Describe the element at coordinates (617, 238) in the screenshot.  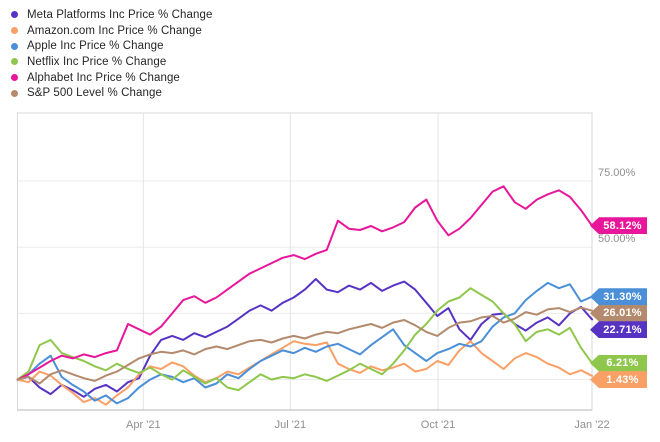
I see `y-axis-label-50: 50.00%` at that location.